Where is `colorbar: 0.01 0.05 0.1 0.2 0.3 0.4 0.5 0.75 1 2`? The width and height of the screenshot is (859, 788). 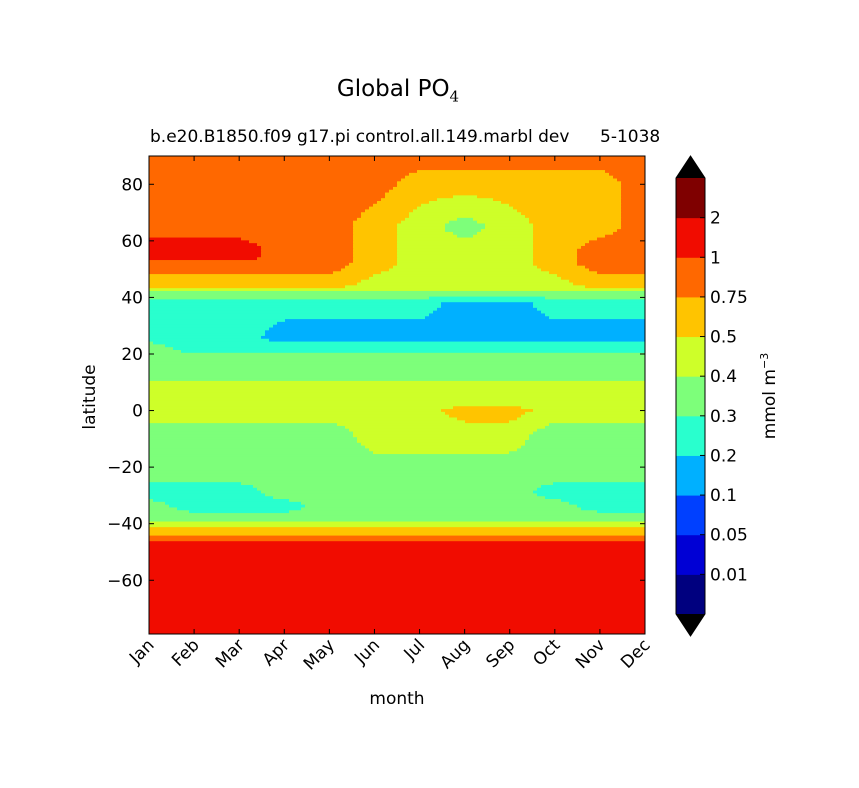
colorbar: 0.01 0.05 0.1 0.2 0.3 0.4 0.5 0.75 1 2 is located at coordinates (711, 396).